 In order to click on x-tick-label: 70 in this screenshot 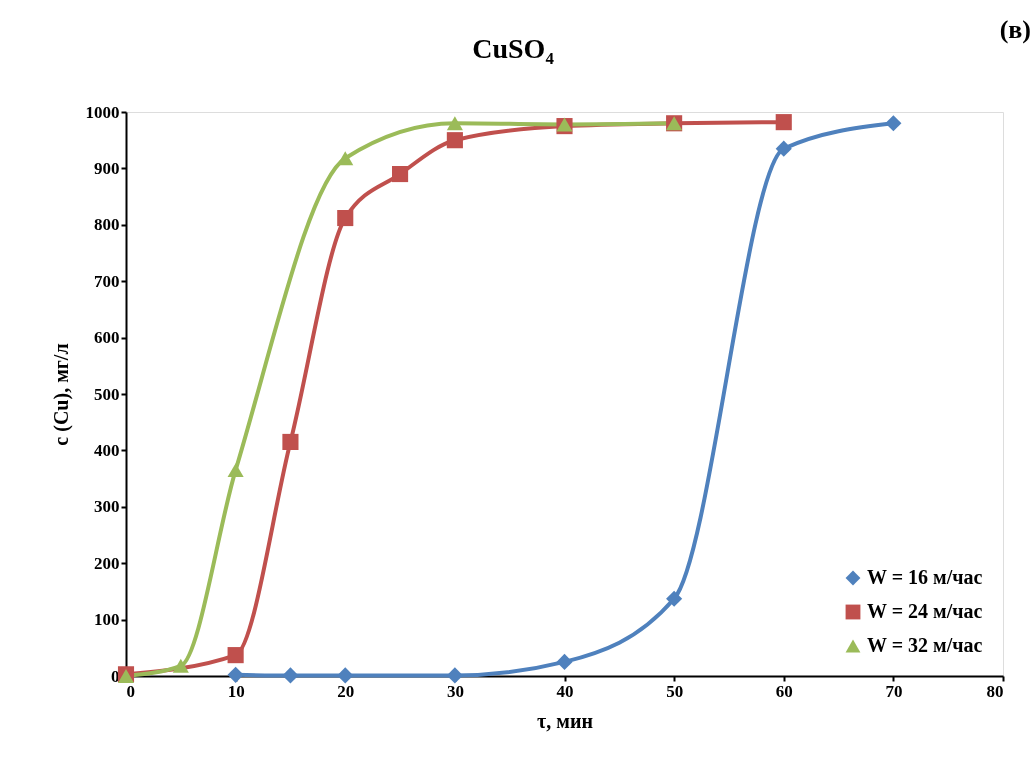, I will do `click(894, 691)`.